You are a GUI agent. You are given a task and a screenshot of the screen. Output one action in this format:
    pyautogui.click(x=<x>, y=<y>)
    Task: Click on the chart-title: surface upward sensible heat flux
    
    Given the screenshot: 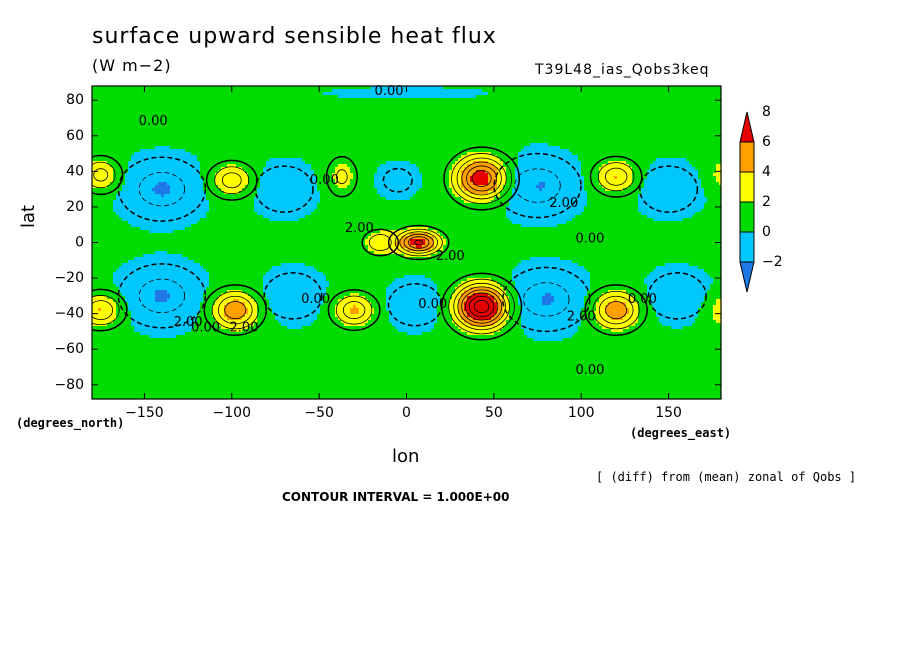 What is the action you would take?
    pyautogui.click(x=294, y=36)
    